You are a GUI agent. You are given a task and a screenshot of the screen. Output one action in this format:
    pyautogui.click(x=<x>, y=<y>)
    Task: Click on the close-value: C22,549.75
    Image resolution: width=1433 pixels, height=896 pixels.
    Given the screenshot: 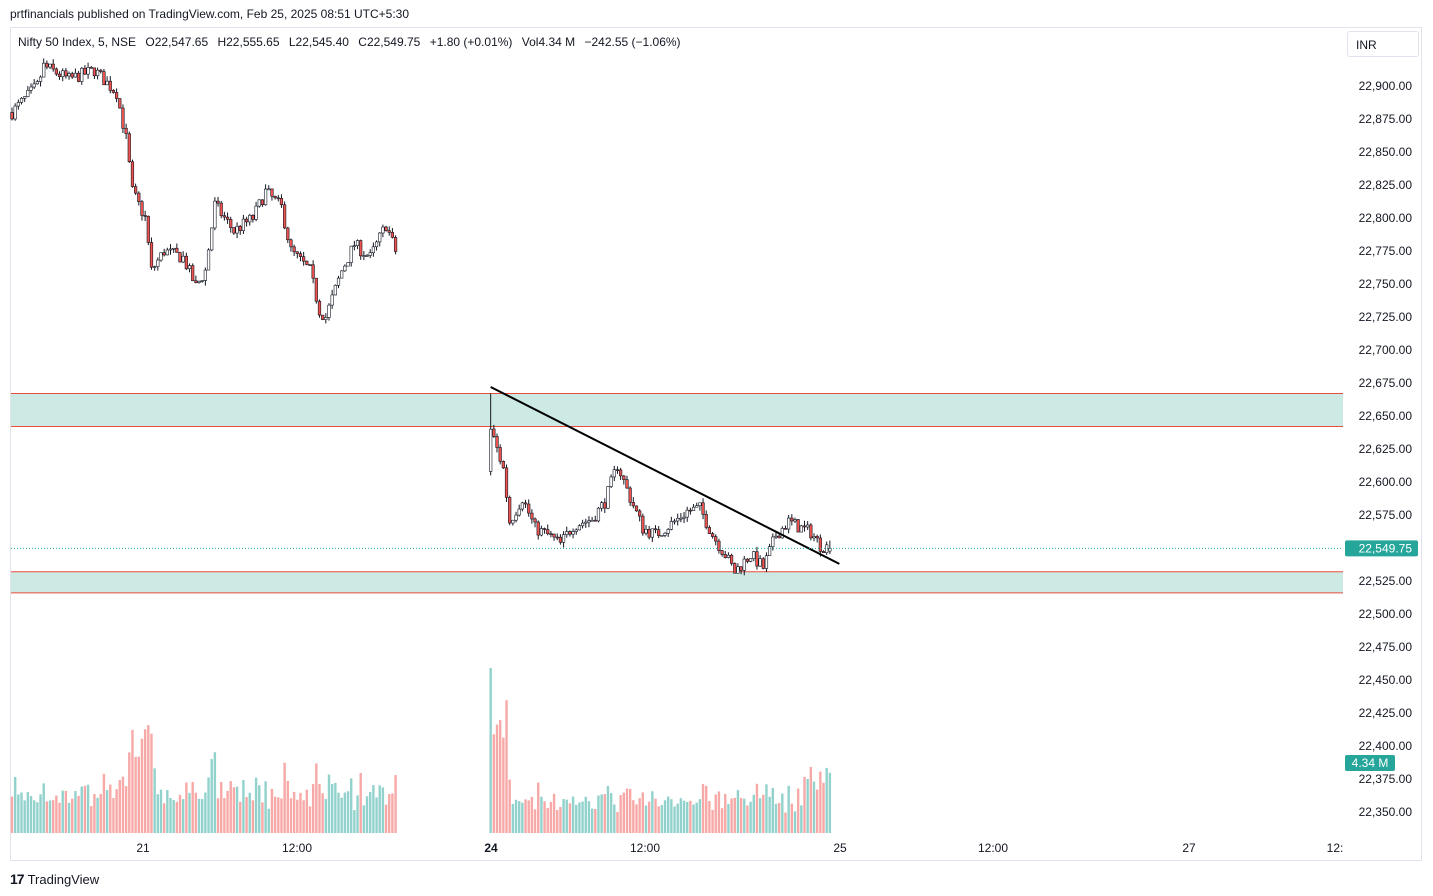 What is the action you would take?
    pyautogui.click(x=389, y=42)
    